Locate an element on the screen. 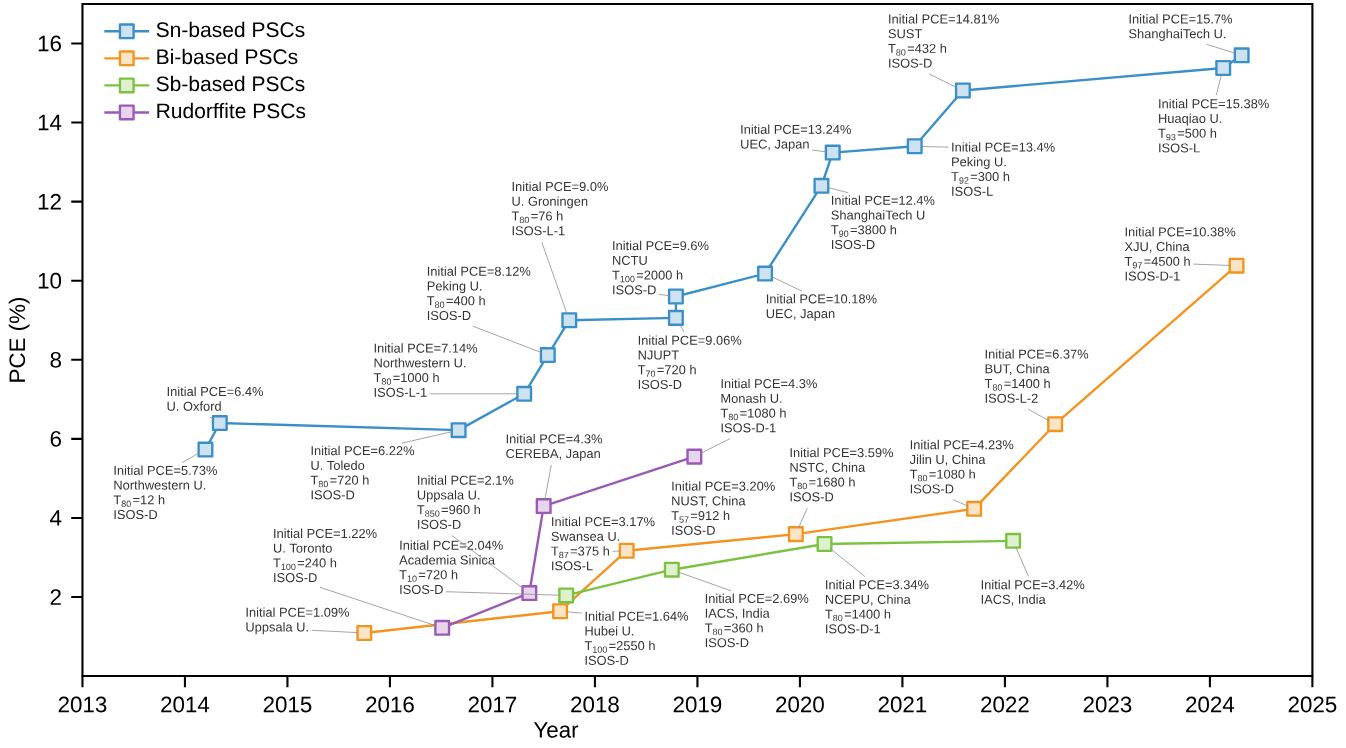 The height and width of the screenshot is (748, 1346). y-tick-label: 6 is located at coordinates (55, 439).